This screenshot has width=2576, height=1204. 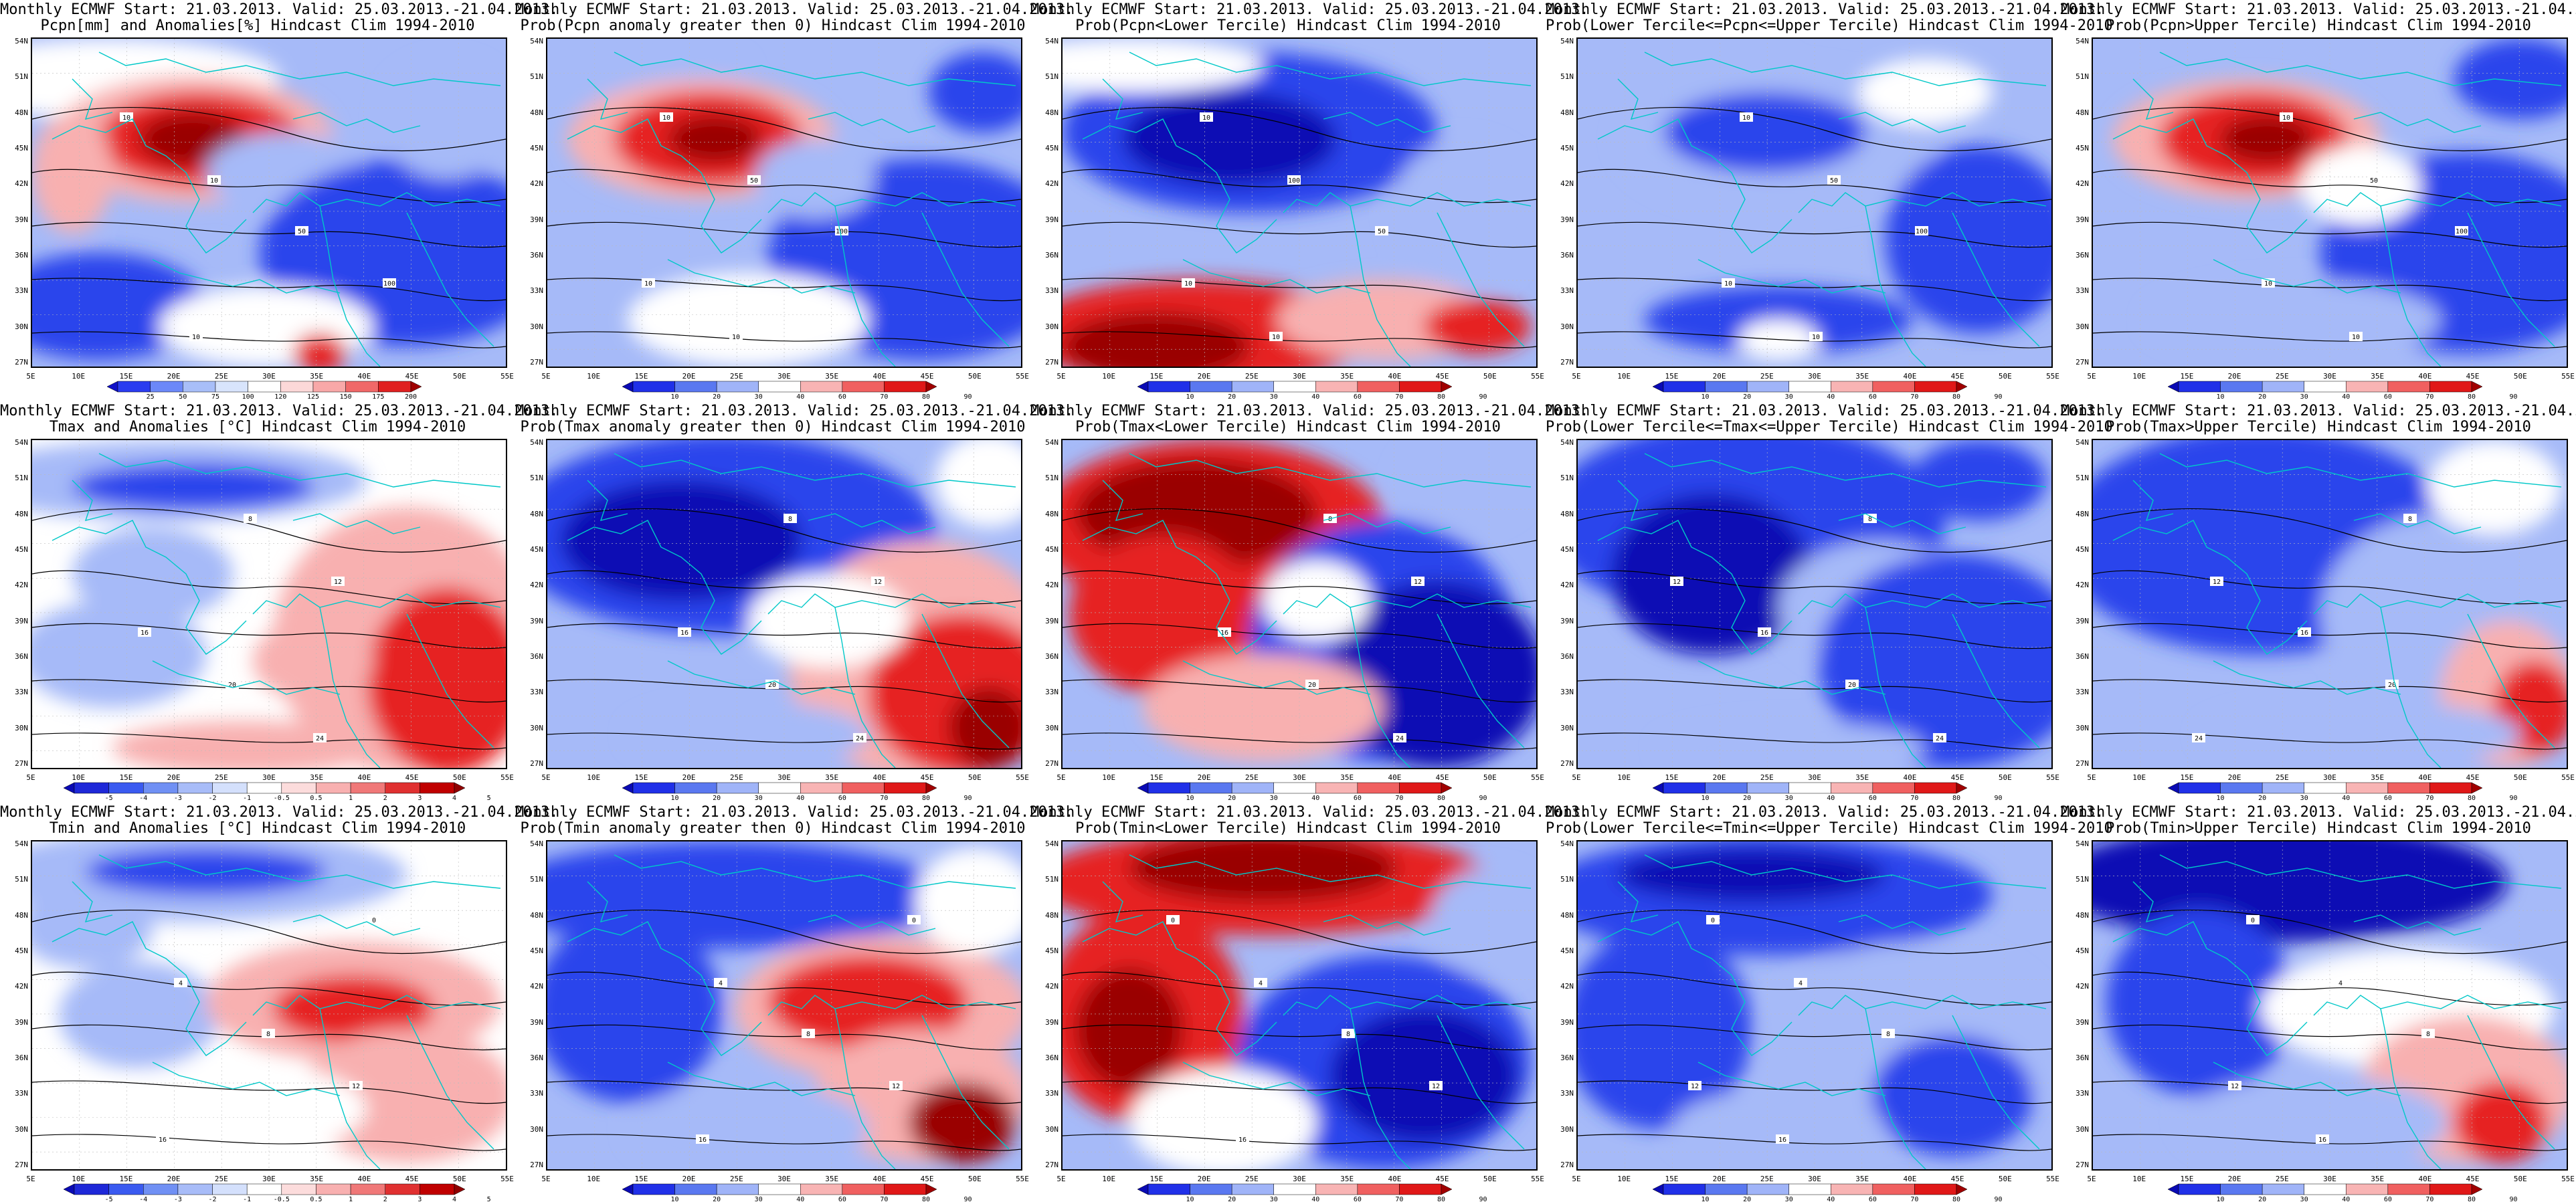 I want to click on colorbar-label: 150, so click(x=345, y=397).